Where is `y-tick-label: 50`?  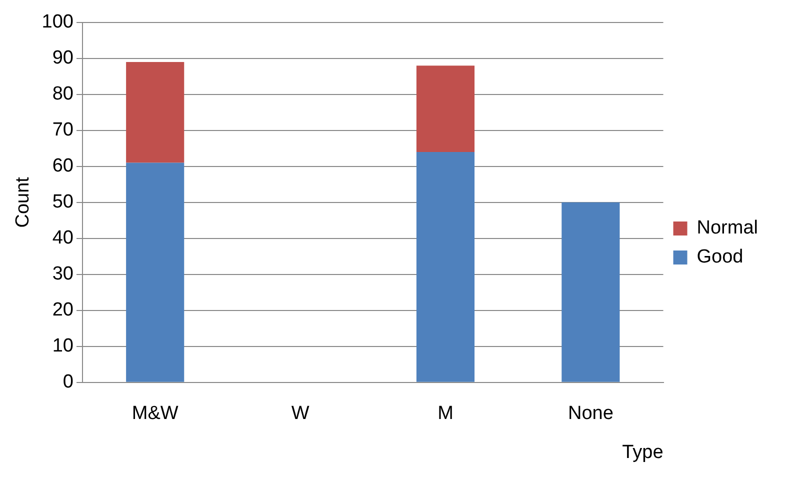
y-tick-label: 50 is located at coordinates (63, 202).